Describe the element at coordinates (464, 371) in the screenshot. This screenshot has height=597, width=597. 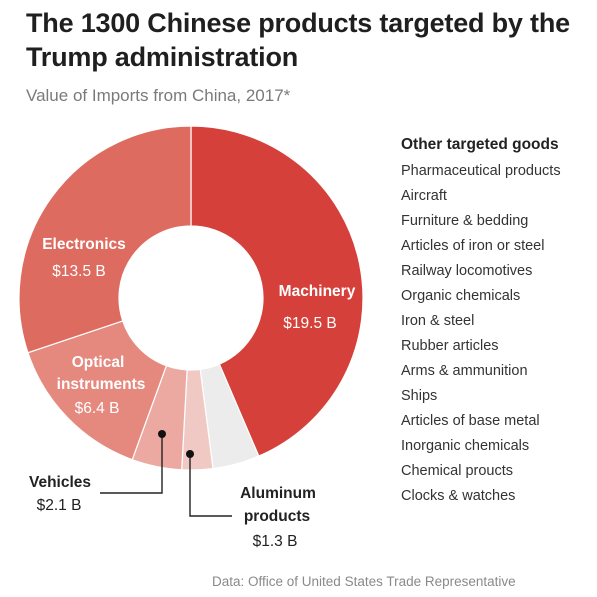
I see `other-goods-item: Arms & ammunition` at that location.